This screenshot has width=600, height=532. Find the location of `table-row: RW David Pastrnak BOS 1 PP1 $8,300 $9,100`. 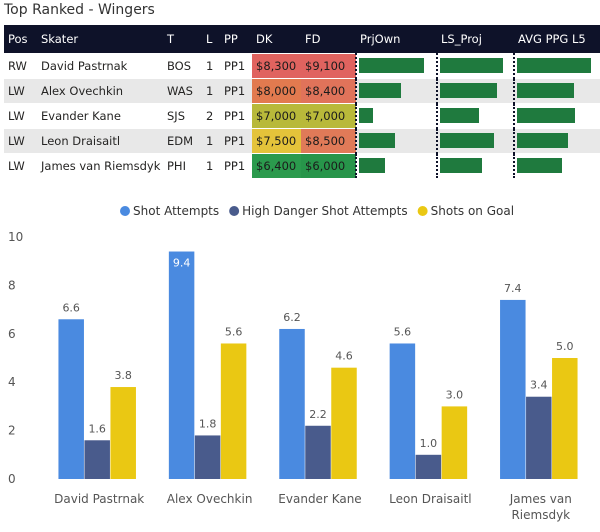

table-row: RW David Pastrnak BOS 1 PP1 $8,300 $9,100 is located at coordinates (302, 65).